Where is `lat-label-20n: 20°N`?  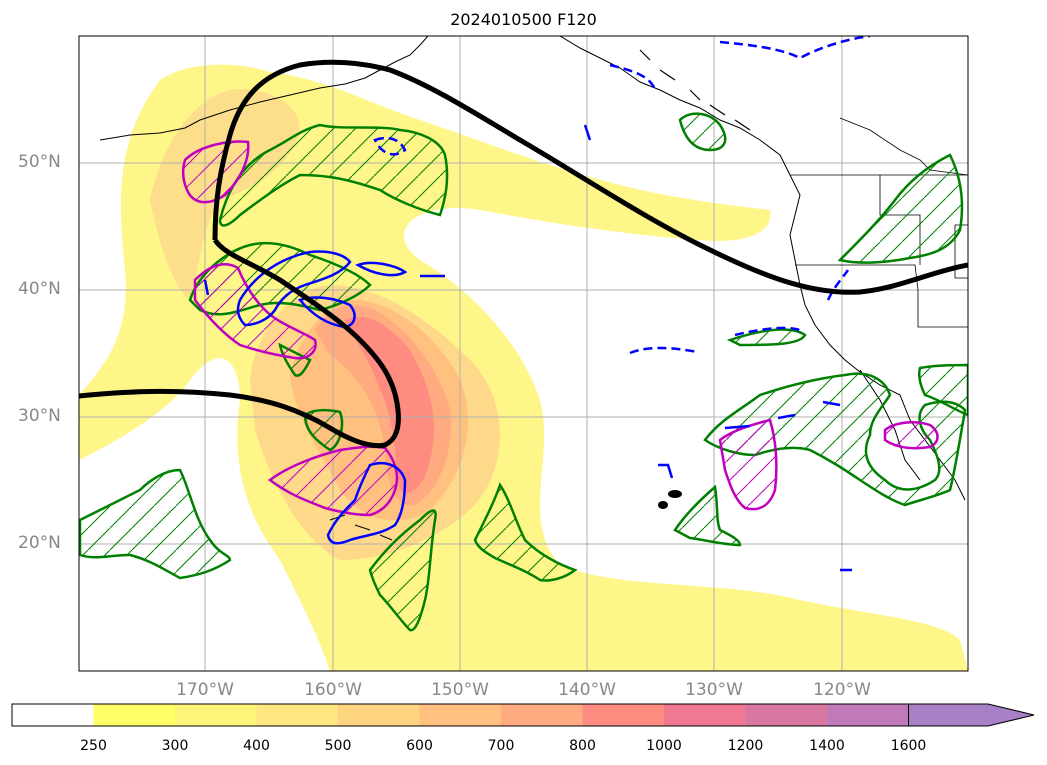
lat-label-20n: 20°N is located at coordinates (39, 543).